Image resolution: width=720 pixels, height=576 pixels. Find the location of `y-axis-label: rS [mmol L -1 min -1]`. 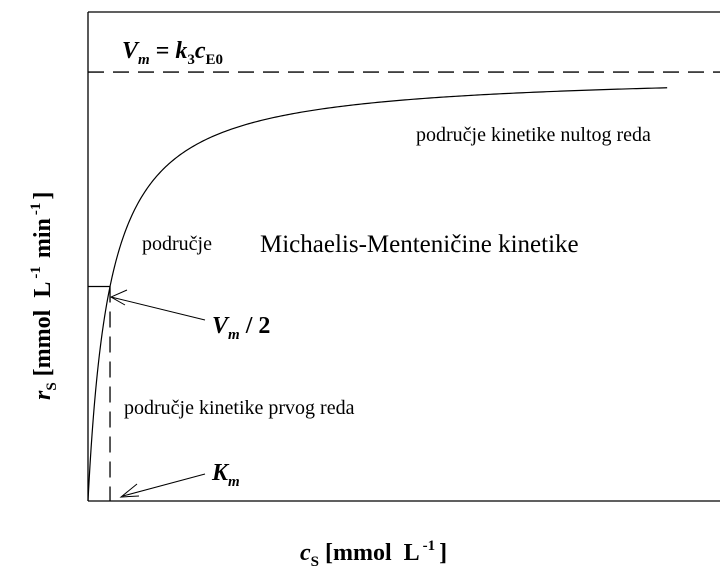

y-axis-label: rS [mmol L -1 min -1] is located at coordinates (44, 296).